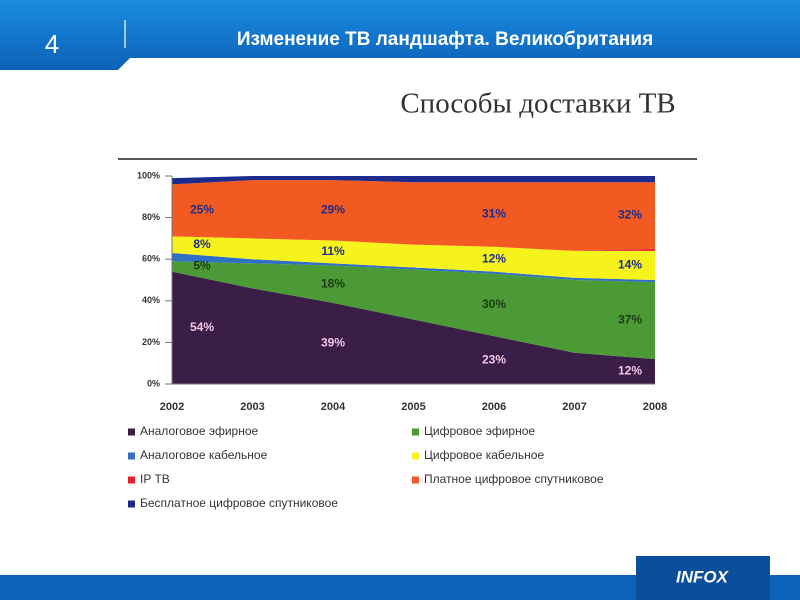 The width and height of the screenshot is (800, 600). I want to click on value-label: 39%, so click(333, 343).